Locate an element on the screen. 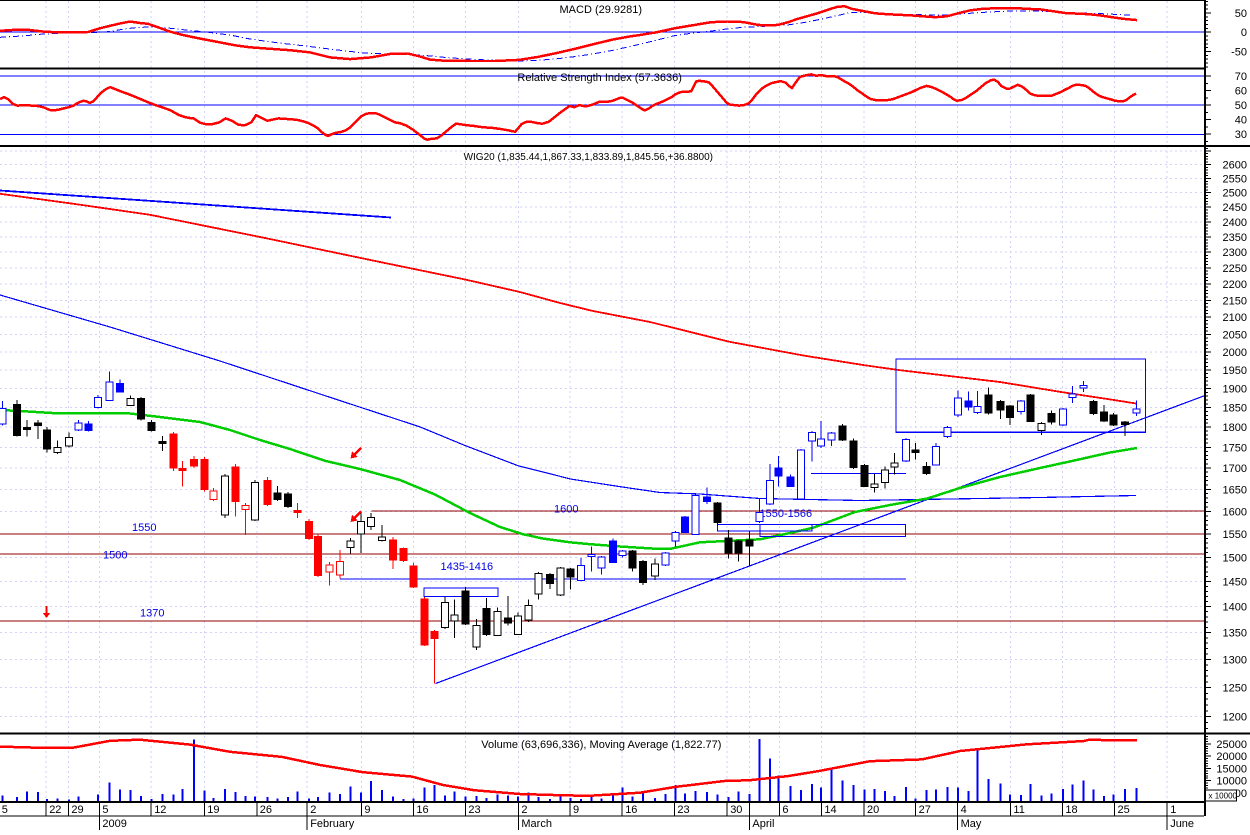  svg-text: 18 is located at coordinates (1071, 810).